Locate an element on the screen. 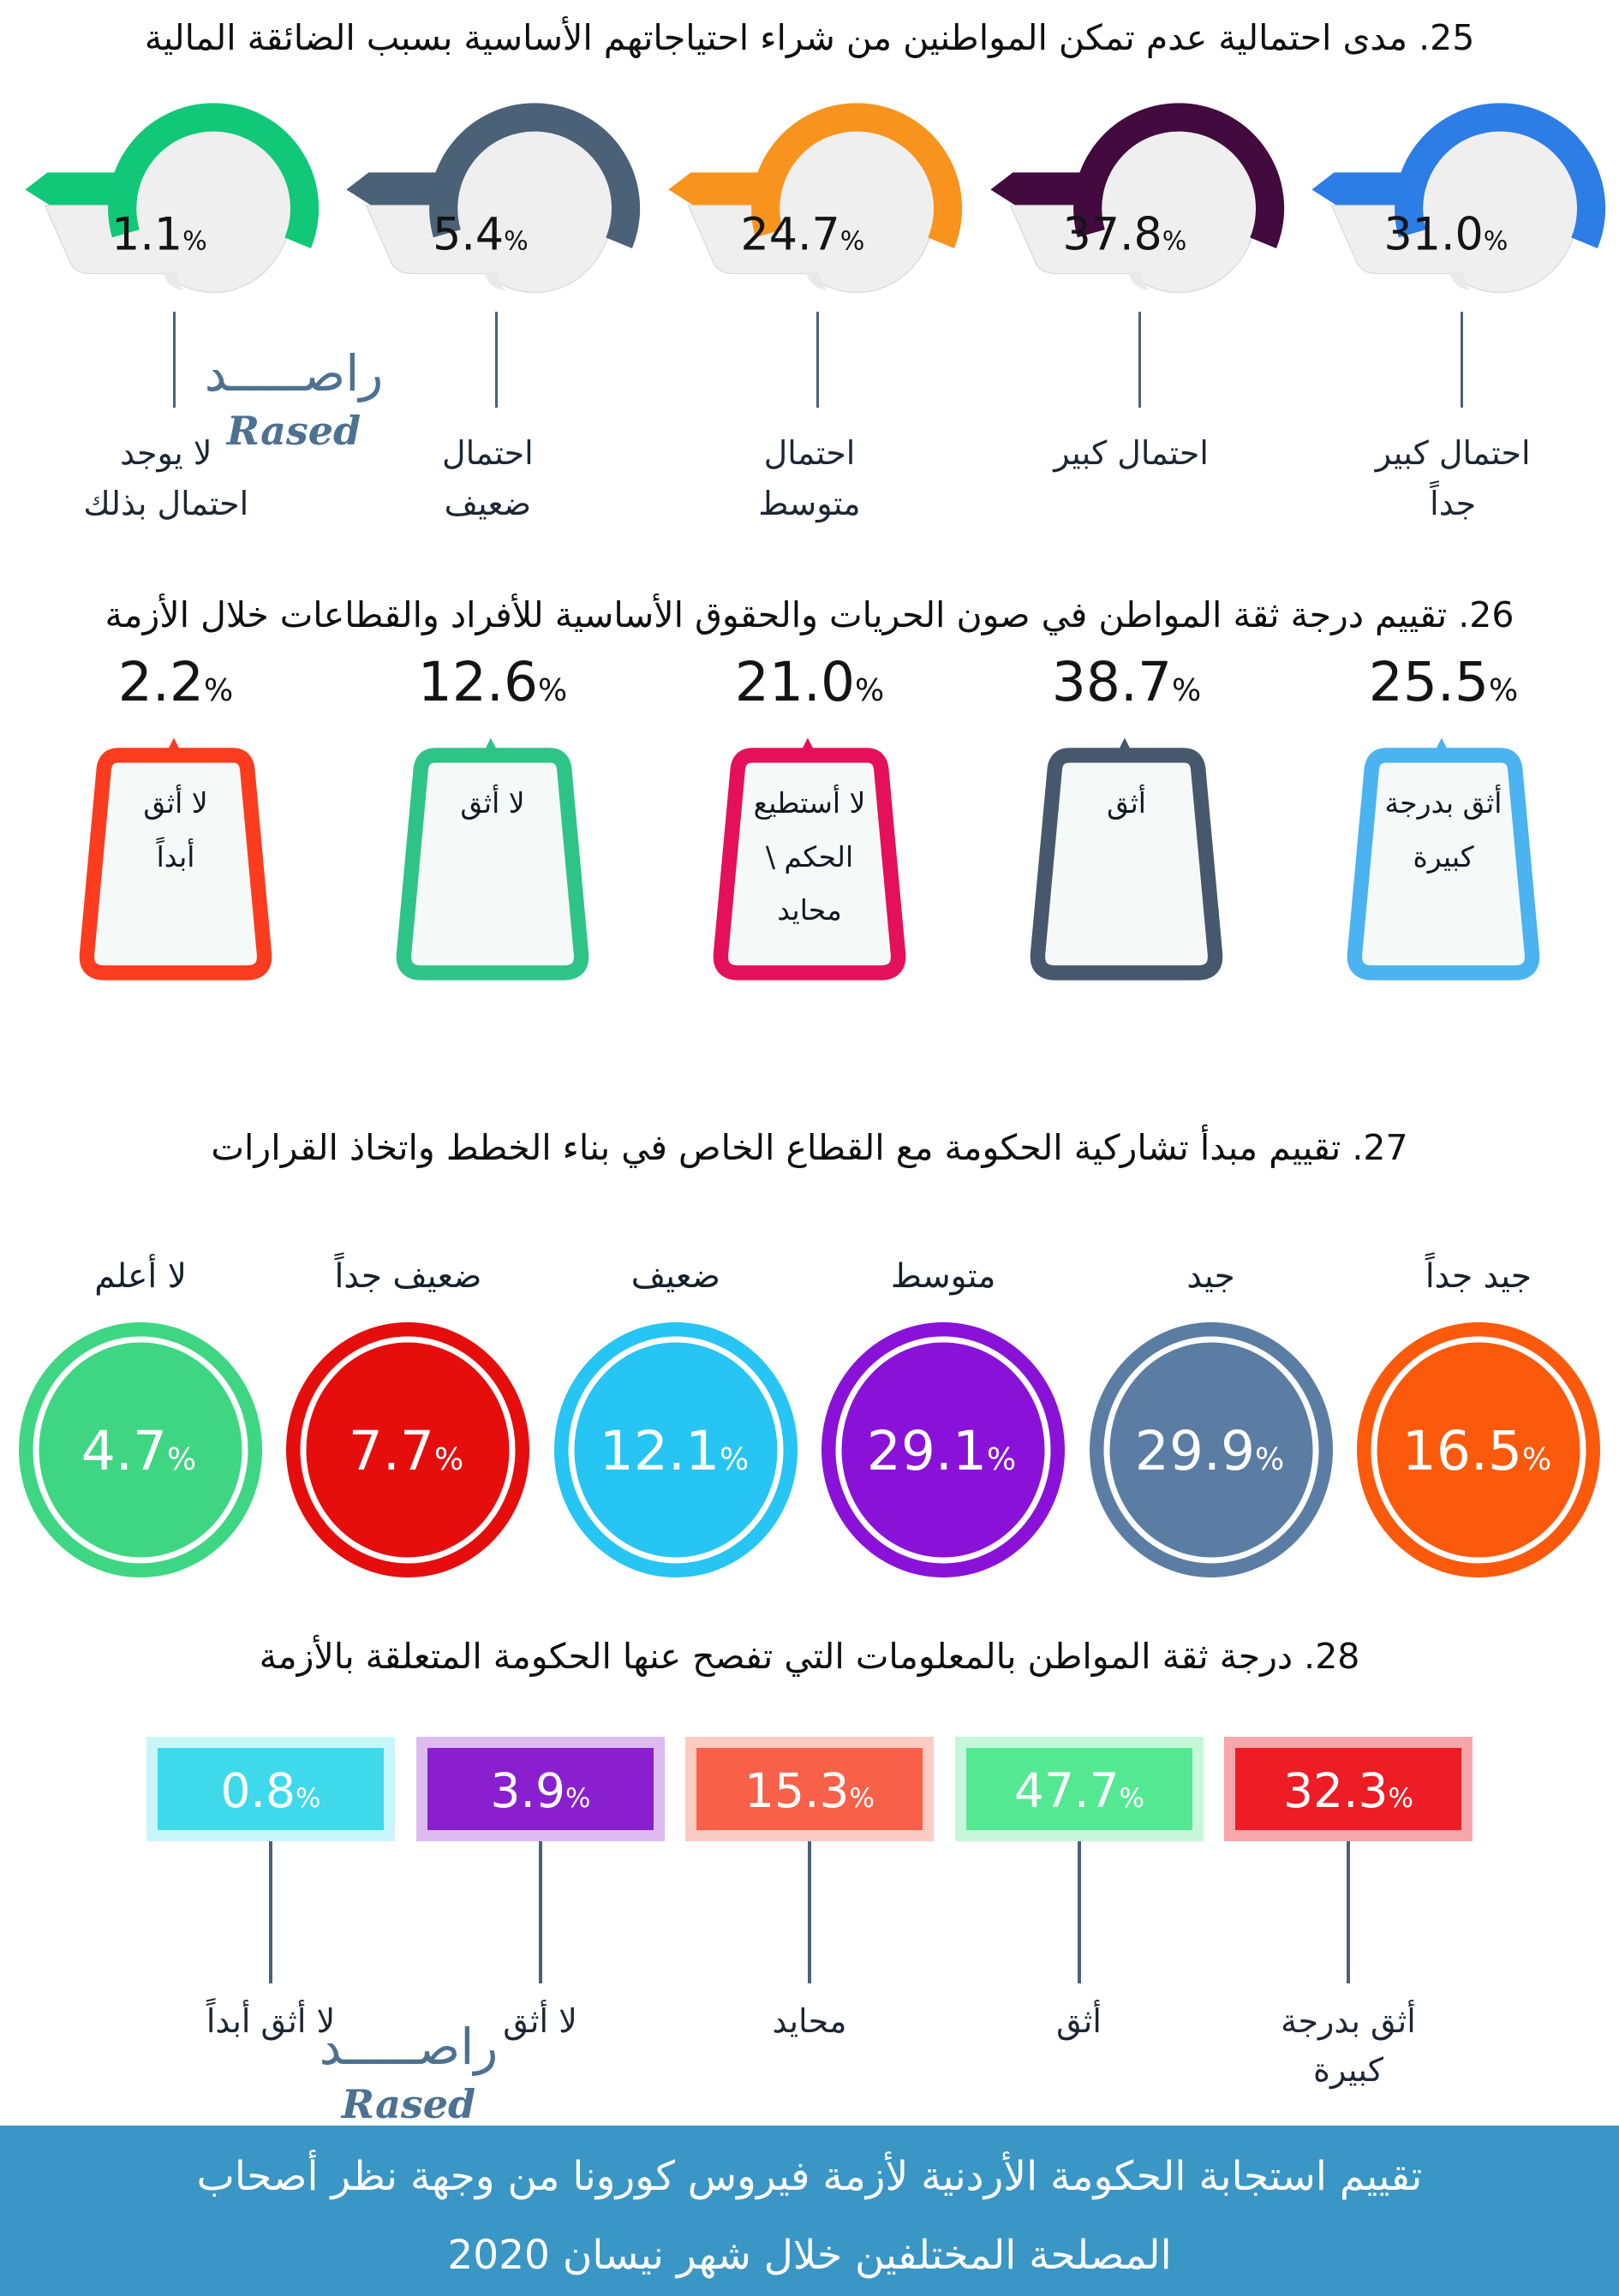 This screenshot has width=1619, height=2296. q25-value: 37.8% is located at coordinates (1124, 235).